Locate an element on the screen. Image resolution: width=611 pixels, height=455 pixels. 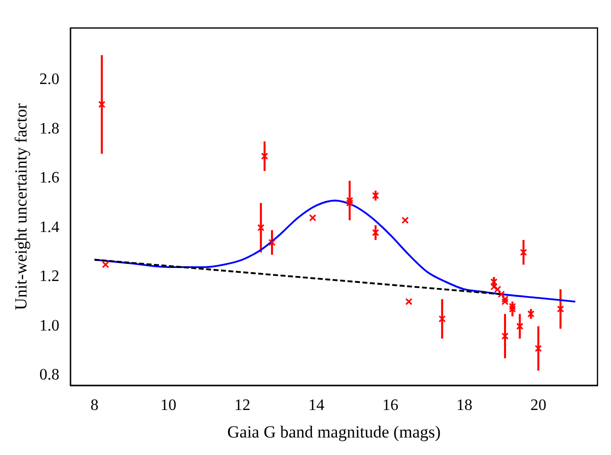
x-tick-label: 20 is located at coordinates (538, 405).